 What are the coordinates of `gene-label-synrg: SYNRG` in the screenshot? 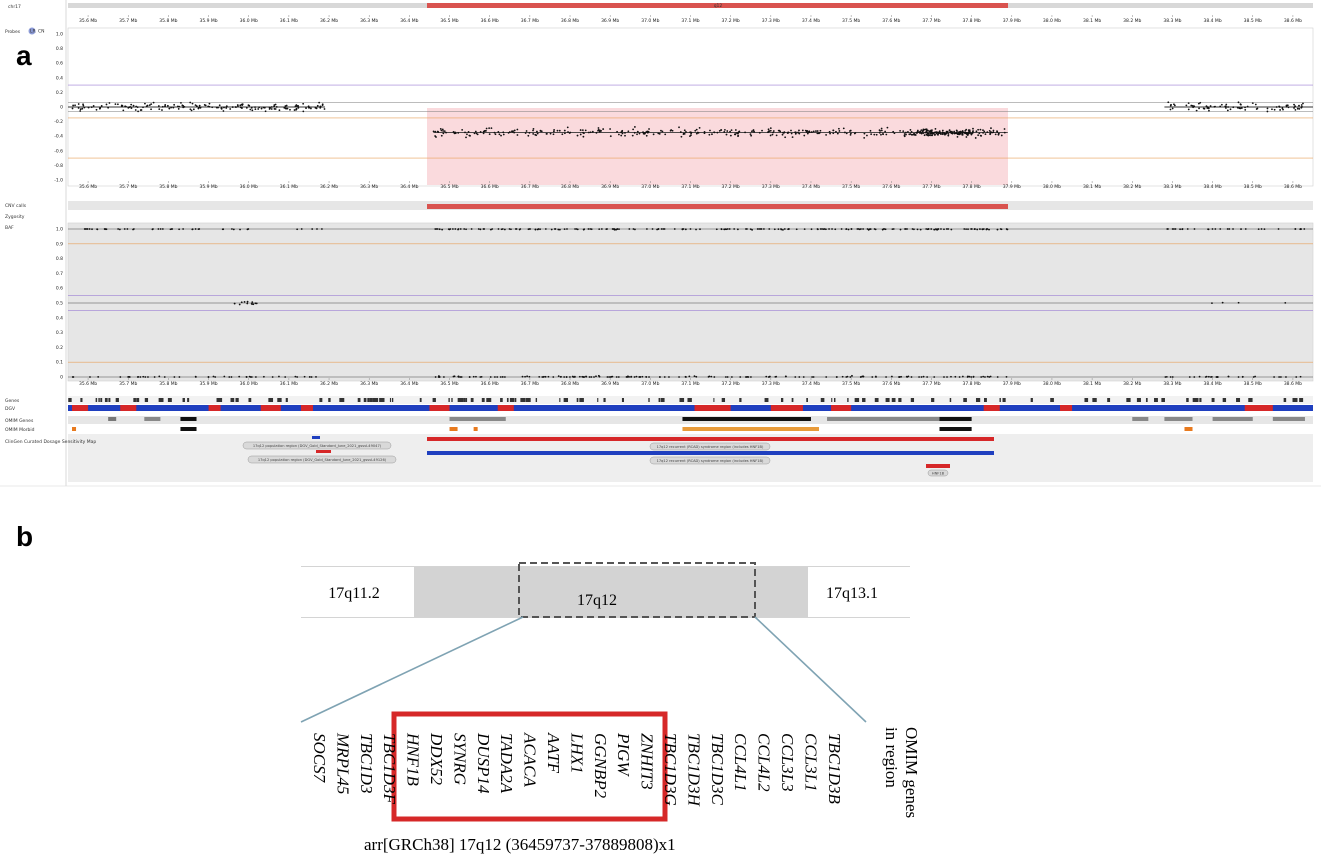 It's located at (459, 759).